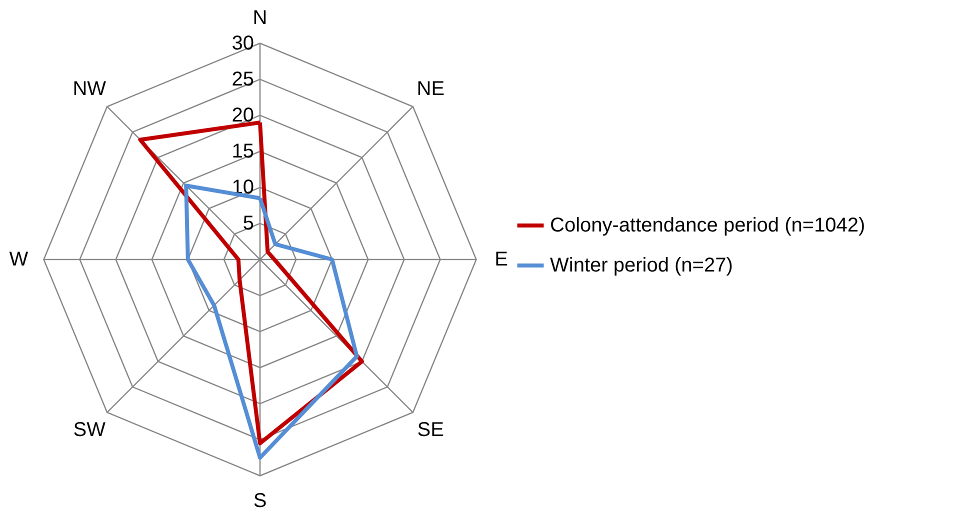 This screenshot has width=965, height=519. Describe the element at coordinates (89, 430) in the screenshot. I see `spoke-label: SW` at that location.